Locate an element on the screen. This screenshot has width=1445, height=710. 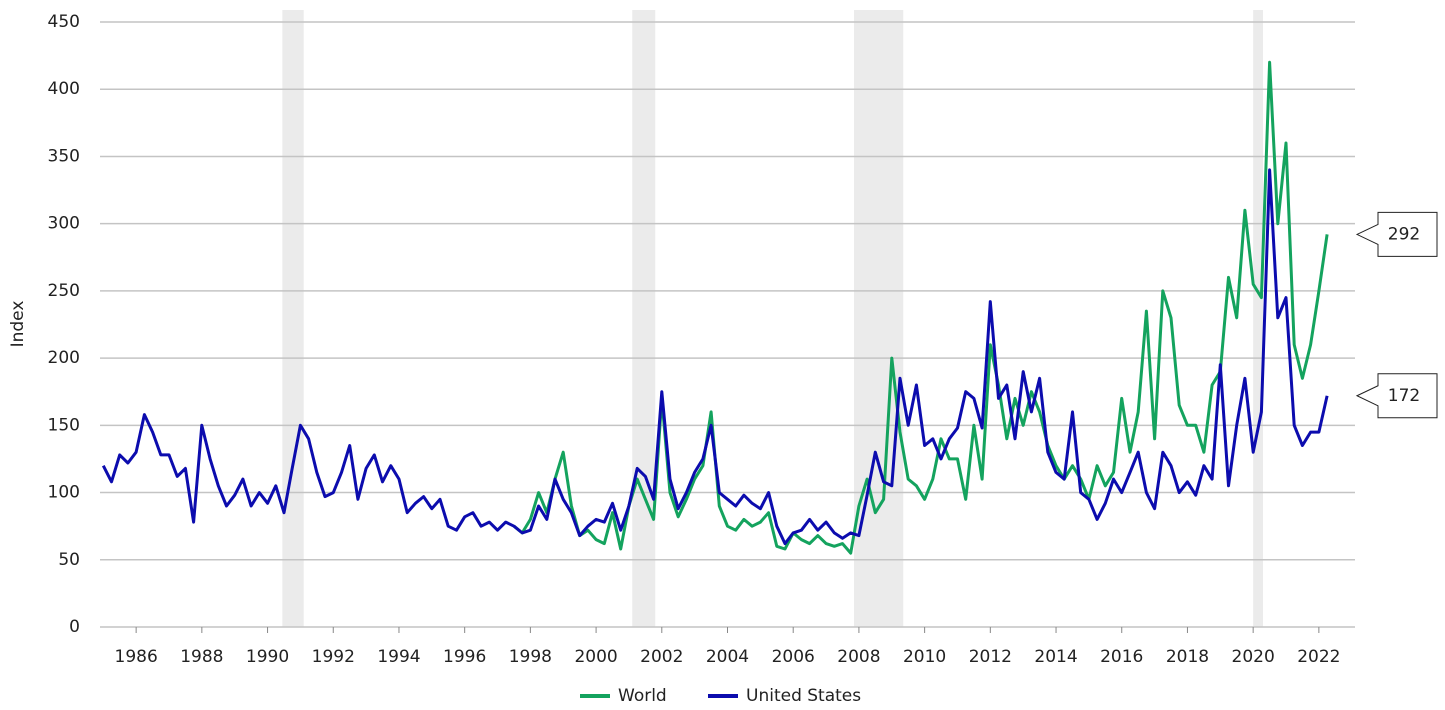
y-axis-label: Index is located at coordinates (18, 324).